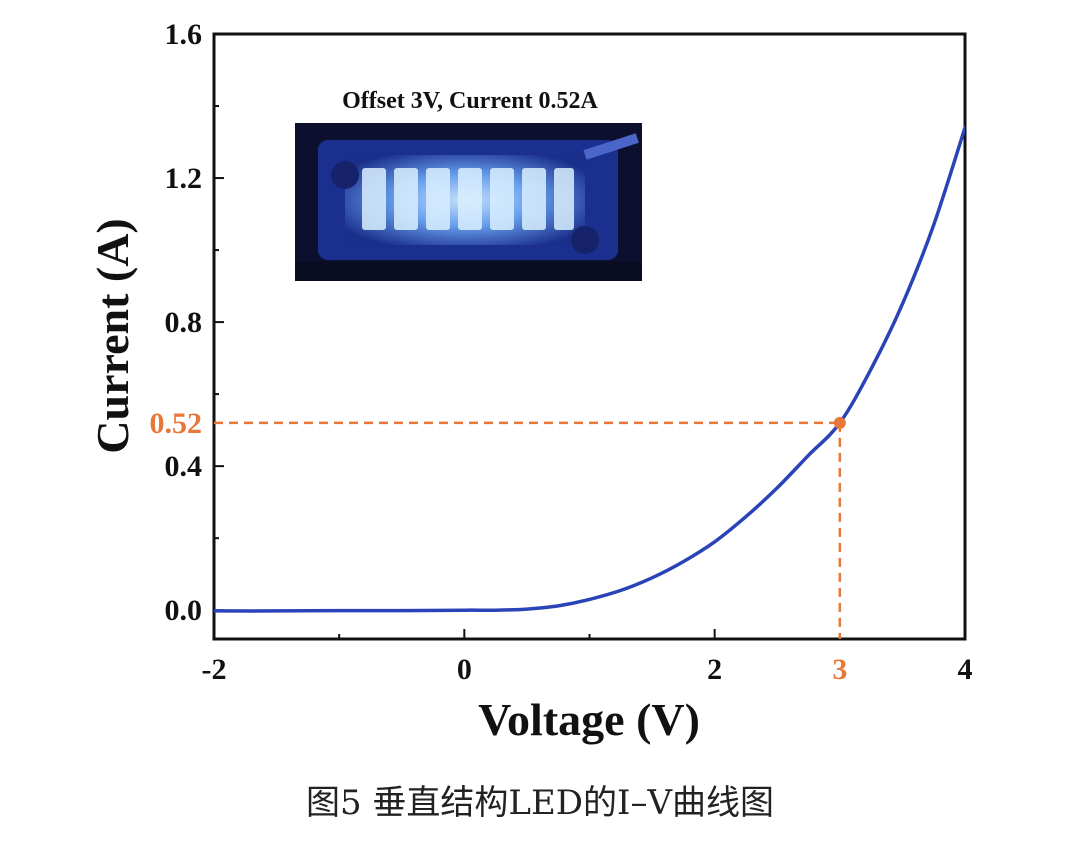 The height and width of the screenshot is (863, 1080). I want to click on inset-title: Offset 3V, Current 0.52A, so click(470, 101).